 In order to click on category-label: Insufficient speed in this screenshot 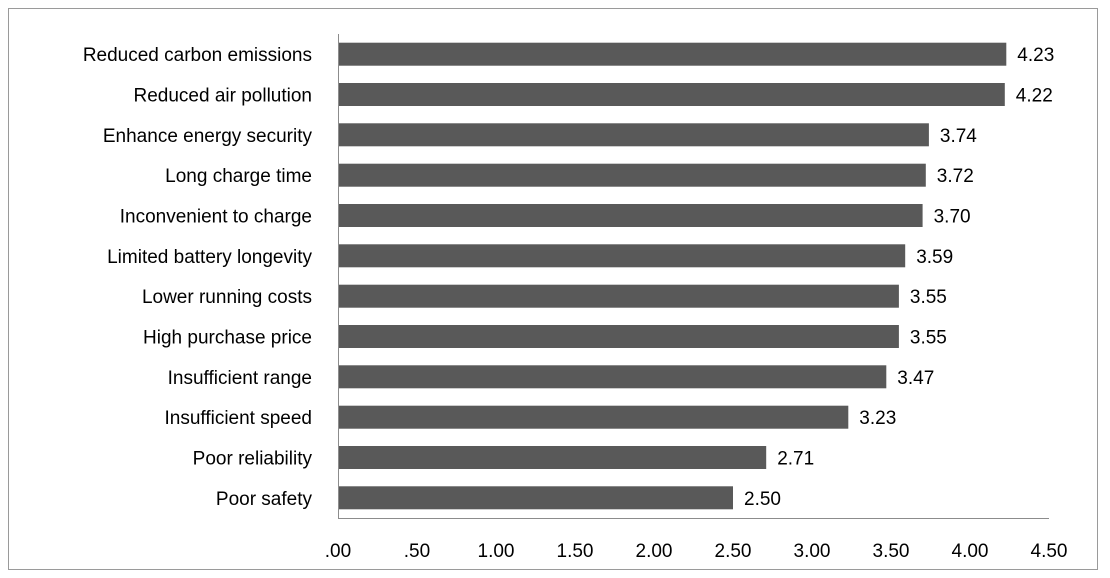, I will do `click(238, 418)`.